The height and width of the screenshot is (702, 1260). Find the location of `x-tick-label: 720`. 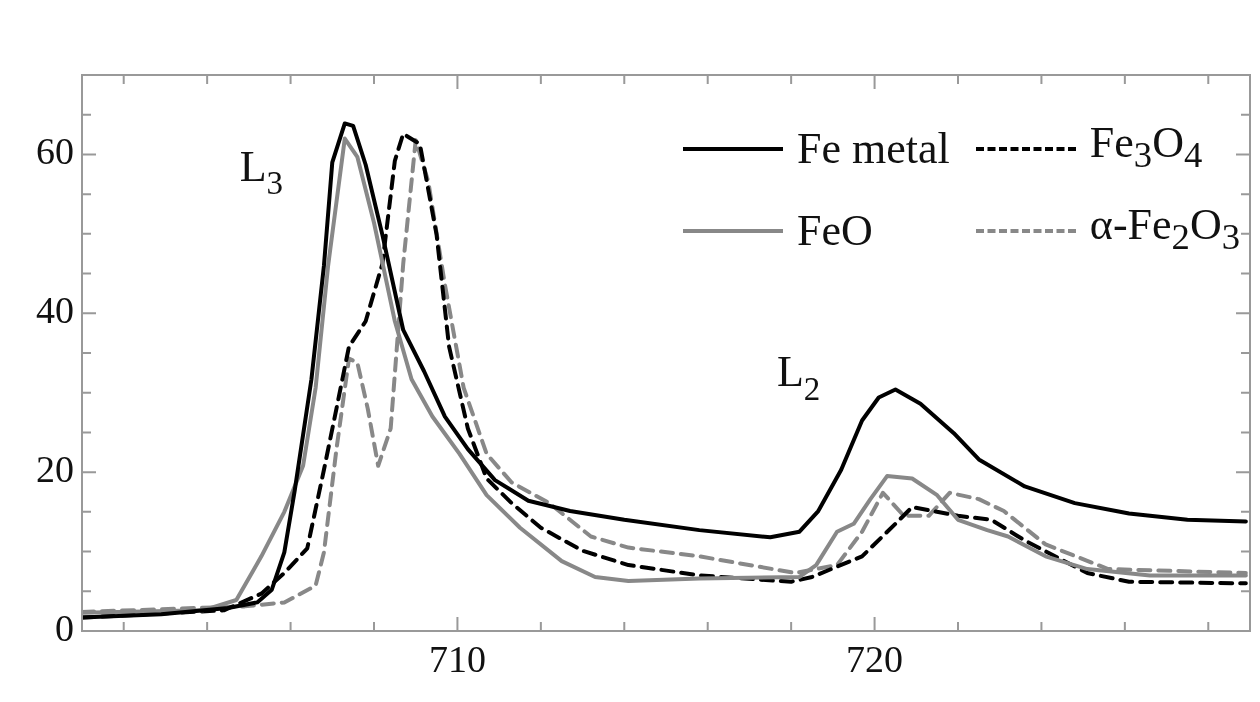

x-tick-label: 720 is located at coordinates (875, 658).